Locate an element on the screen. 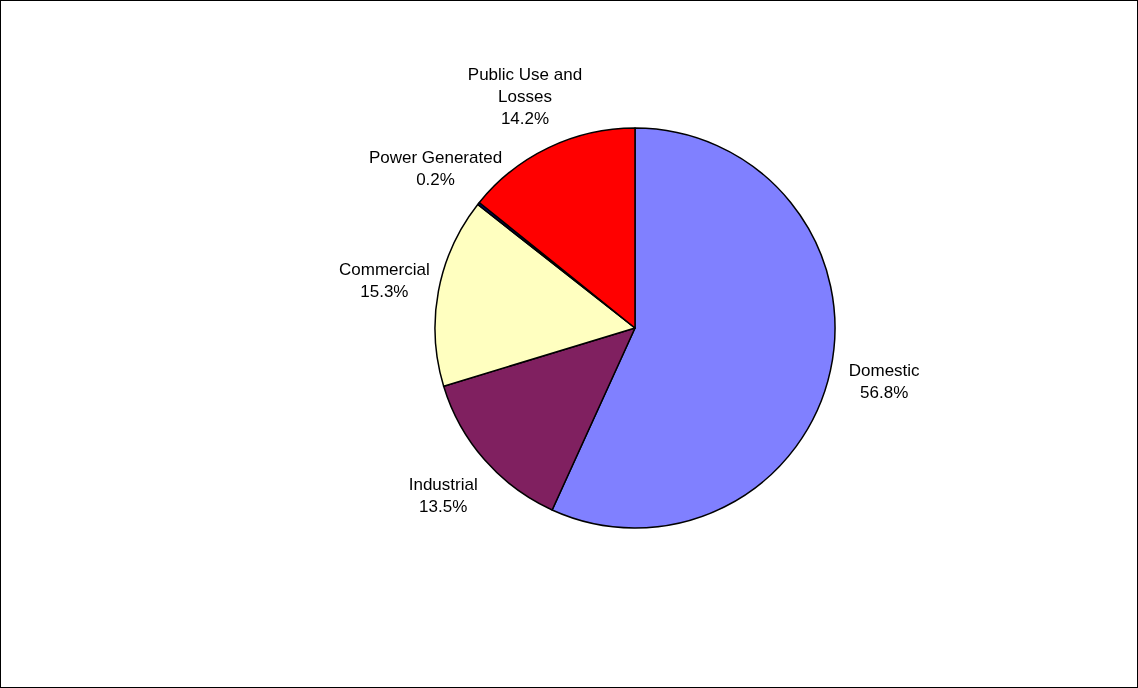 This screenshot has height=688, width=1138. data-label: 0.2% is located at coordinates (435, 179).